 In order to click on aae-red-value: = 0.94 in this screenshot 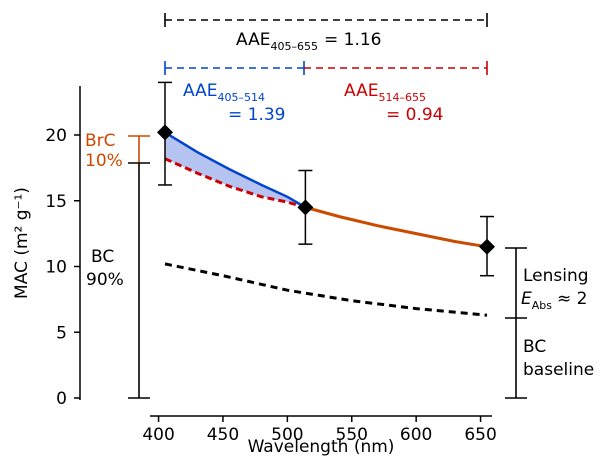, I will do `click(415, 115)`.